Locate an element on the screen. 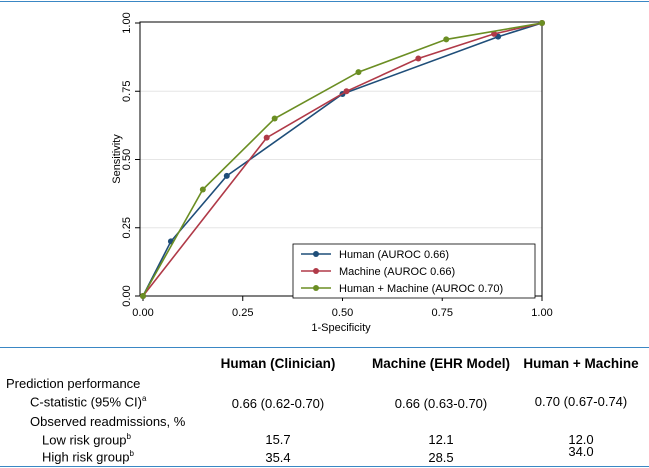 The width and height of the screenshot is (649, 468). legend-box is located at coordinates (414, 271).